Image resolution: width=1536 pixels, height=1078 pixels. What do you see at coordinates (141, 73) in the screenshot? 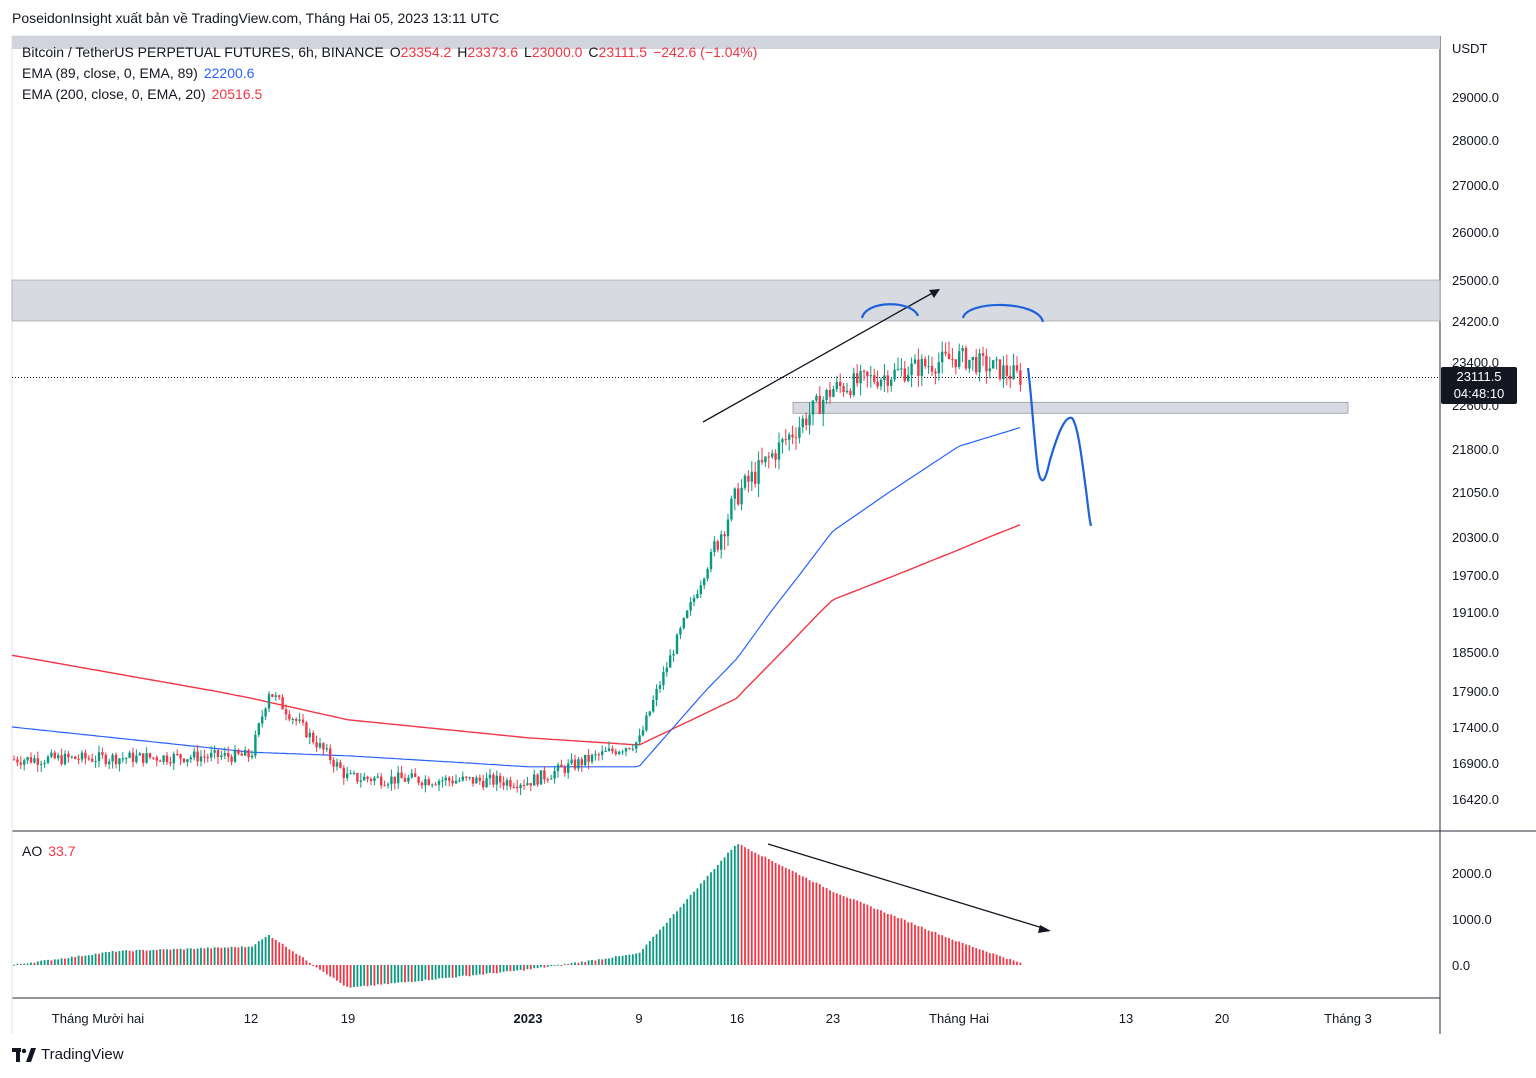
I see `ema89-legend: EMA (89, close, 0, EMA, 89) 22200.6` at bounding box center [141, 73].